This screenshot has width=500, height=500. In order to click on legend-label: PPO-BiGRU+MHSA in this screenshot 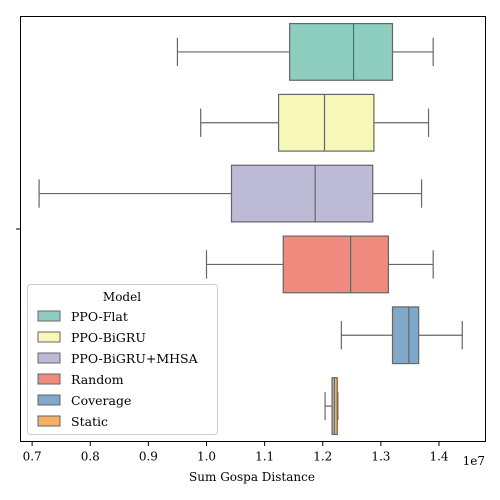, I will do `click(135, 358)`.